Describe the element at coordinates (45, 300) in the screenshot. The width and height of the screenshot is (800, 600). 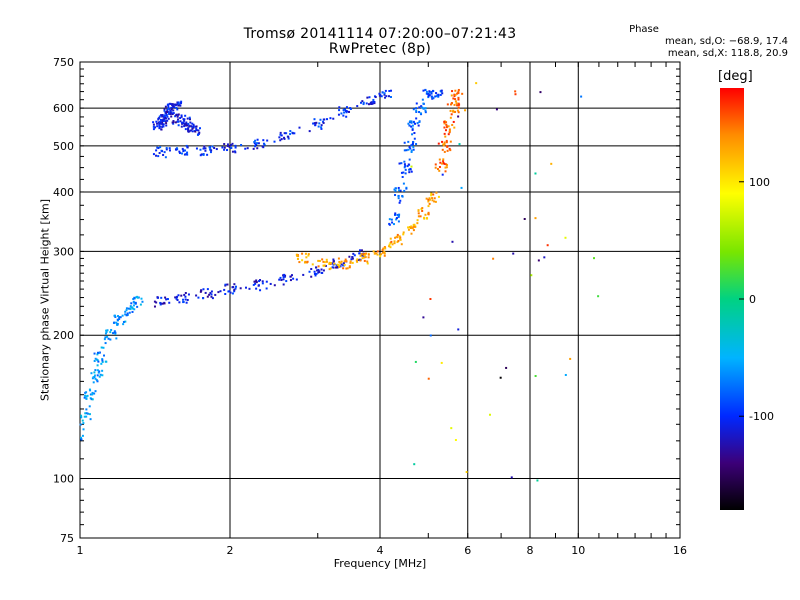
I see `y-axis-label: Stationary phase Virtual Height [km]` at that location.